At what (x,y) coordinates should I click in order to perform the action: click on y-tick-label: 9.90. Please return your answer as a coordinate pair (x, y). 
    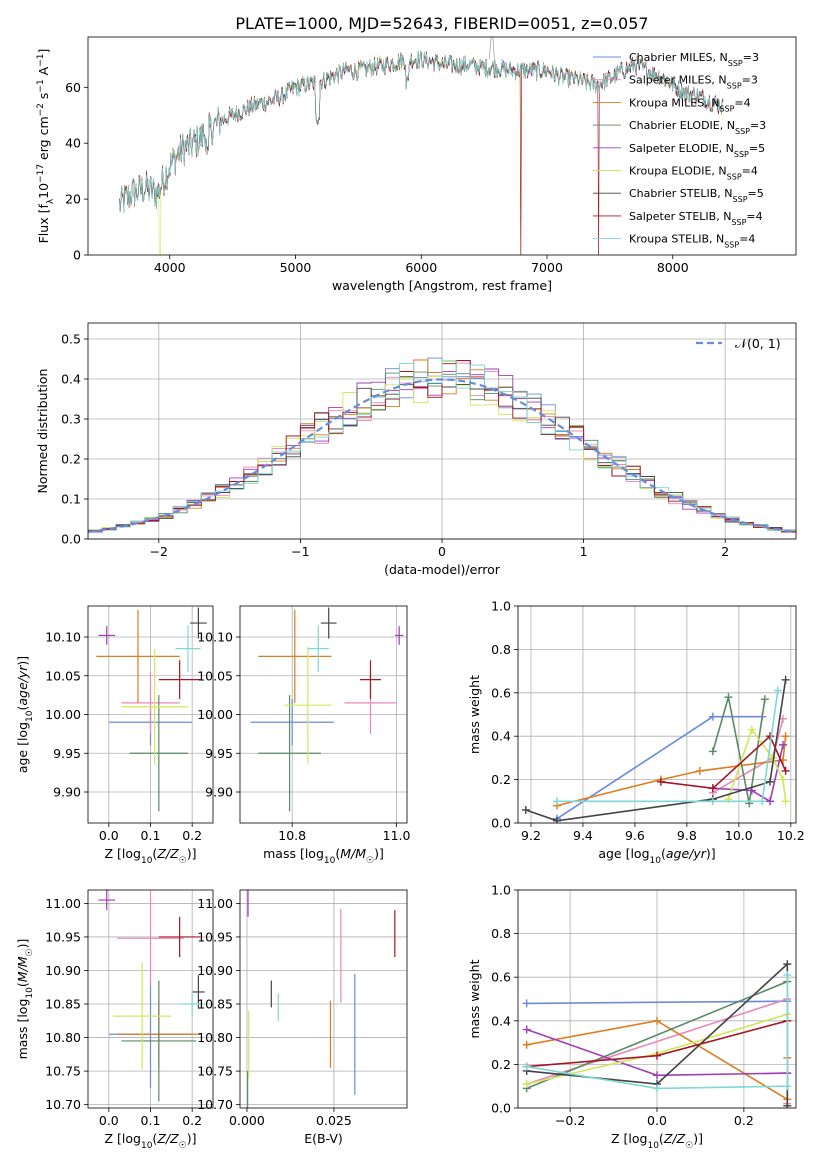
    Looking at the image, I should click on (67, 792).